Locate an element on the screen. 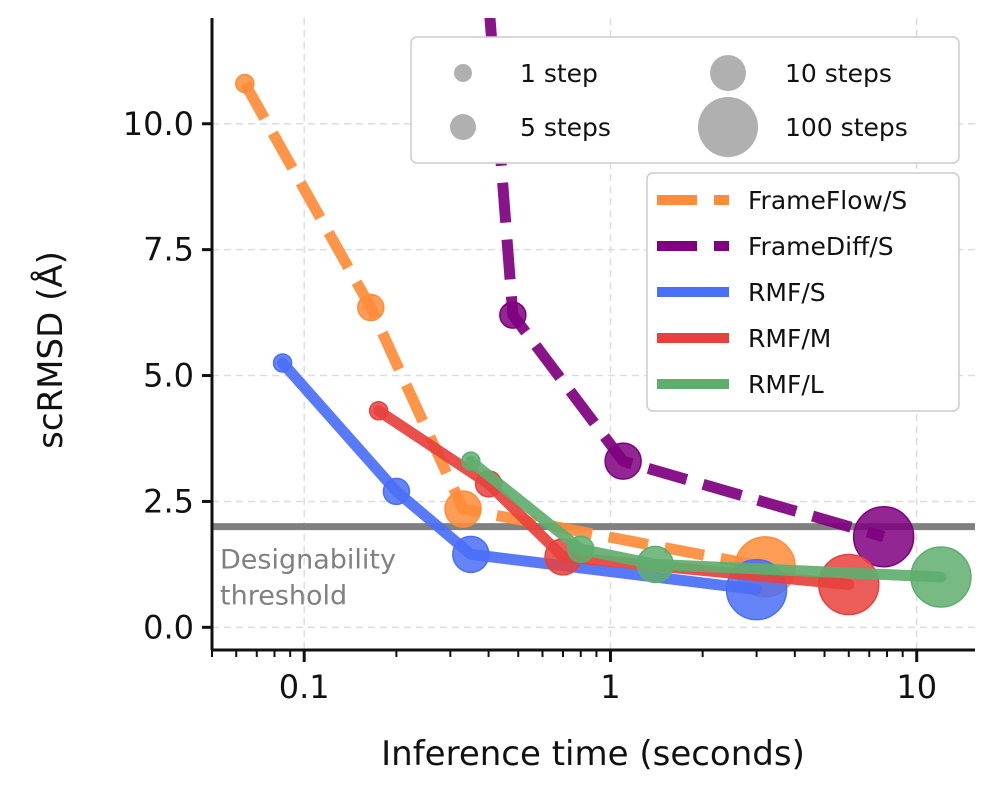 The image size is (995, 797). legend-label: FrameFlow/S is located at coordinates (827, 200).